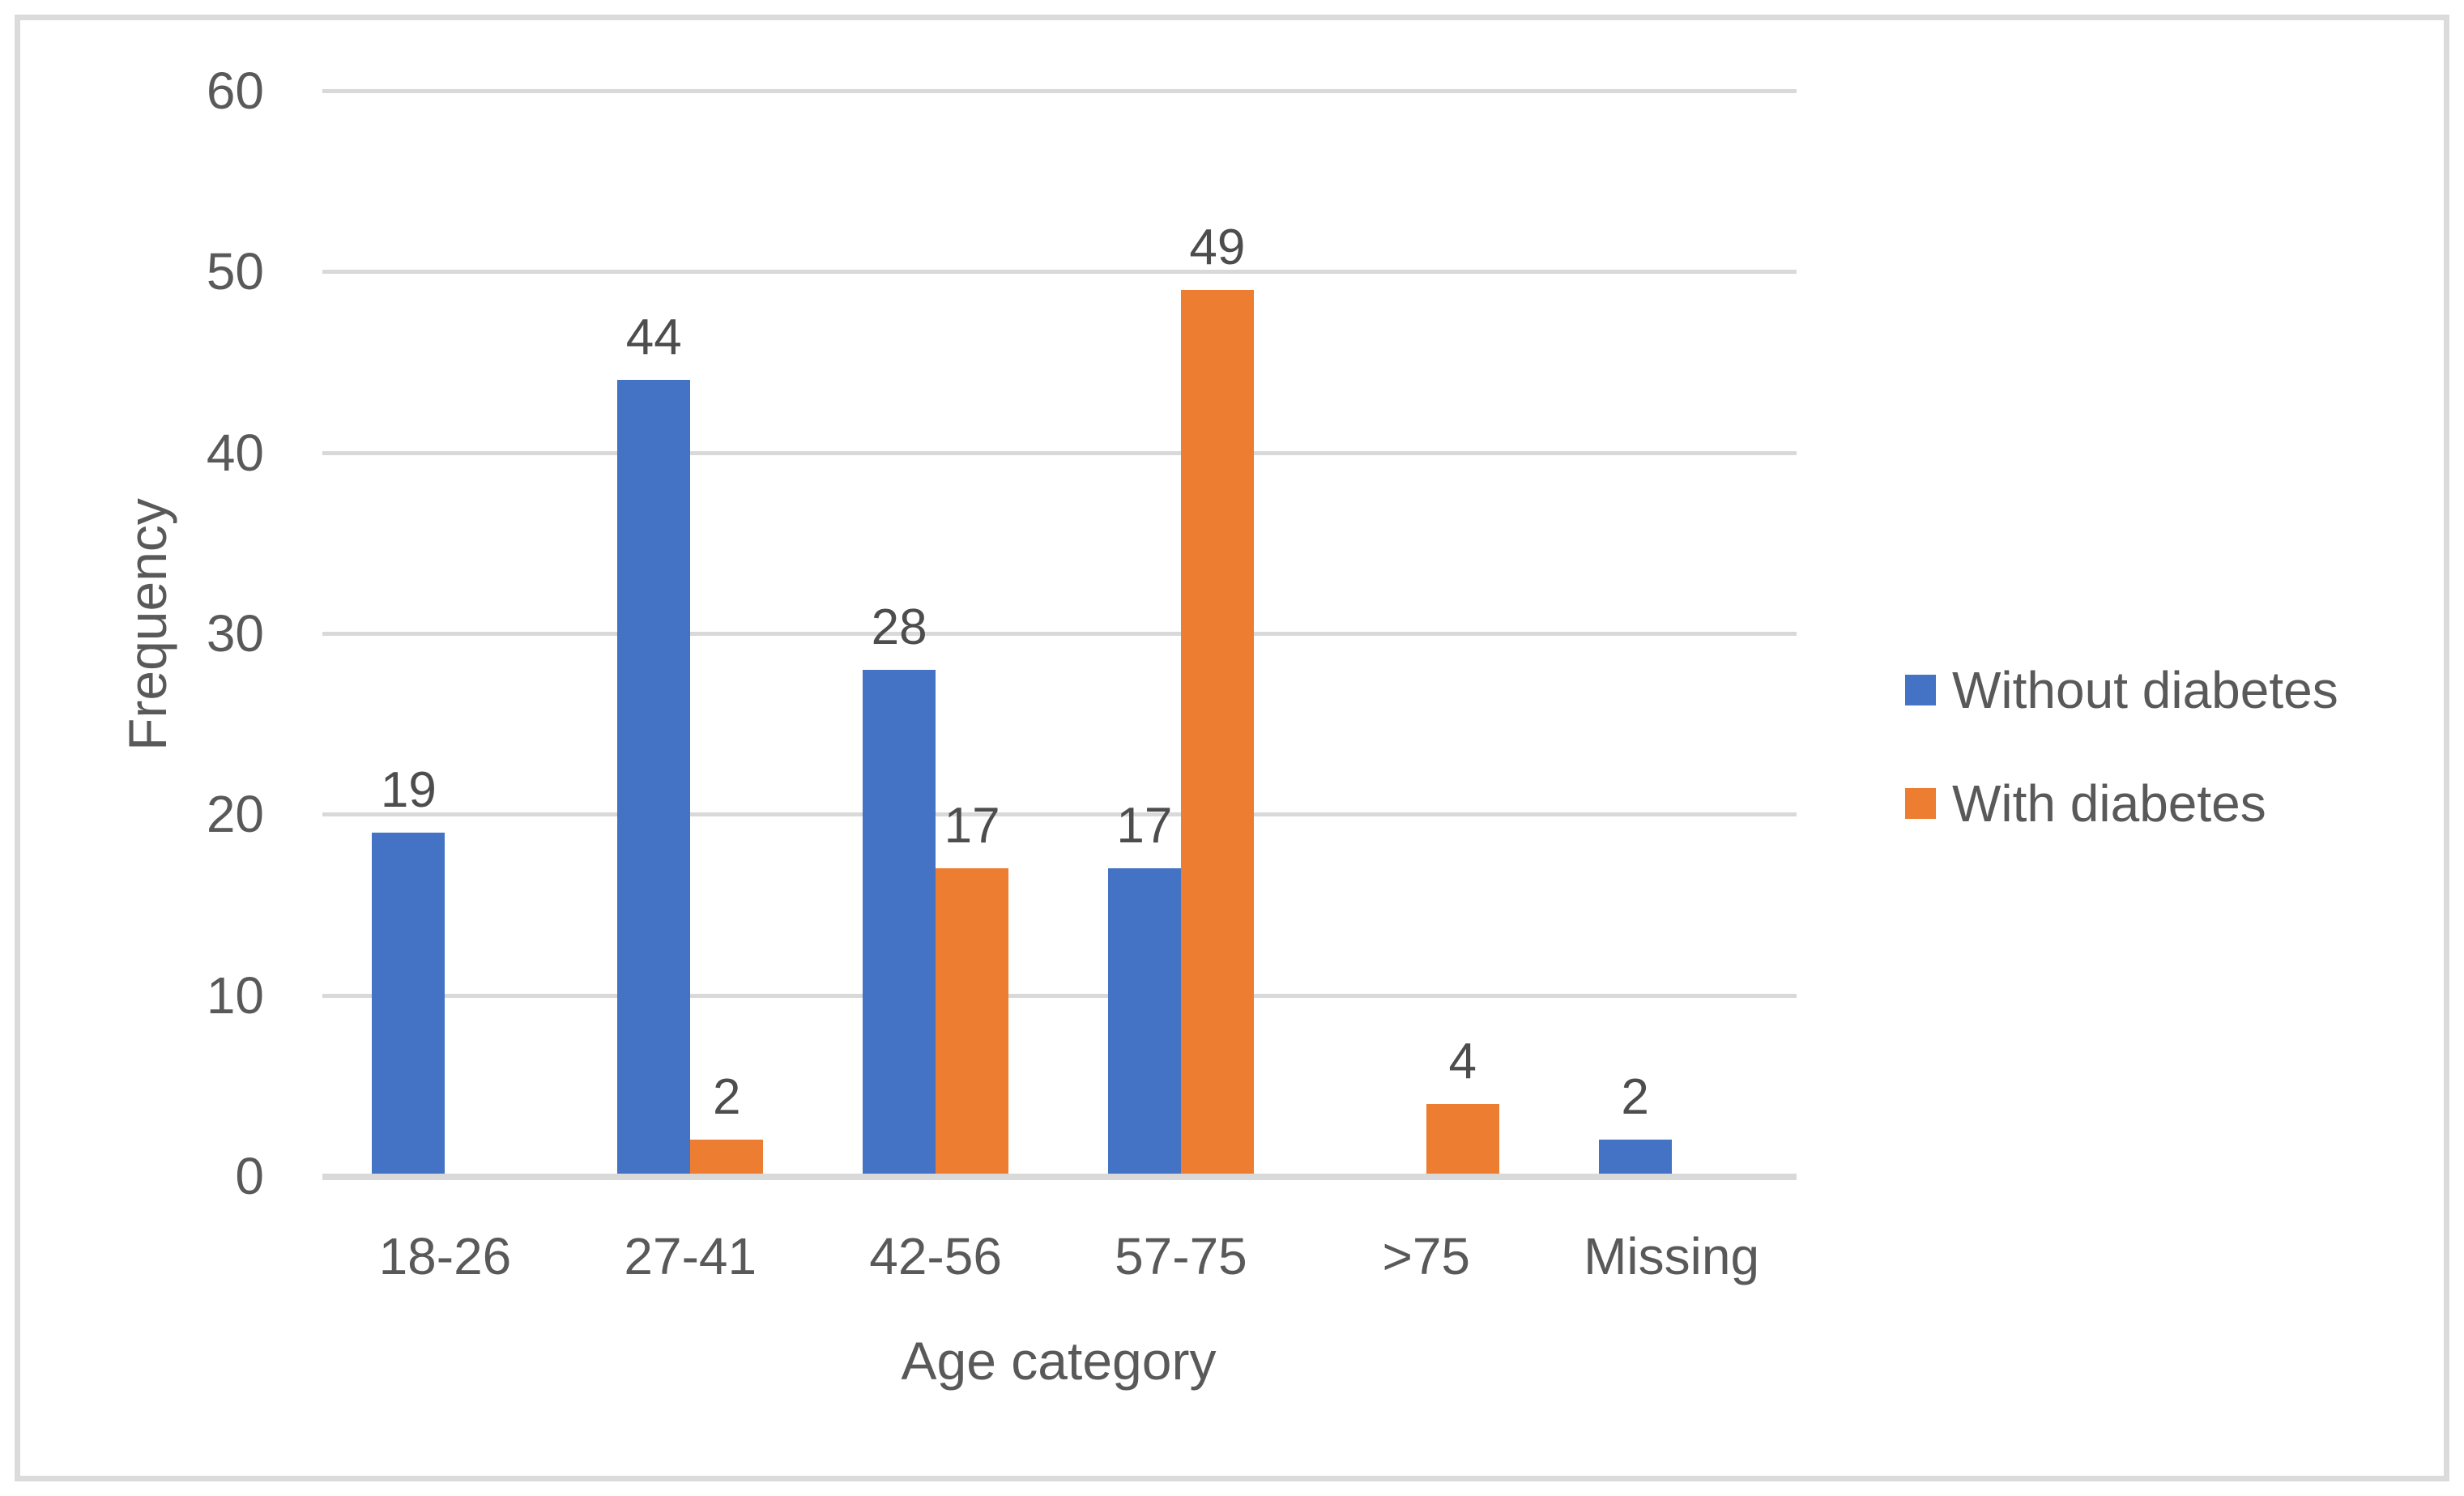  I want to click on y-axis-title: Frequency, so click(147, 625).